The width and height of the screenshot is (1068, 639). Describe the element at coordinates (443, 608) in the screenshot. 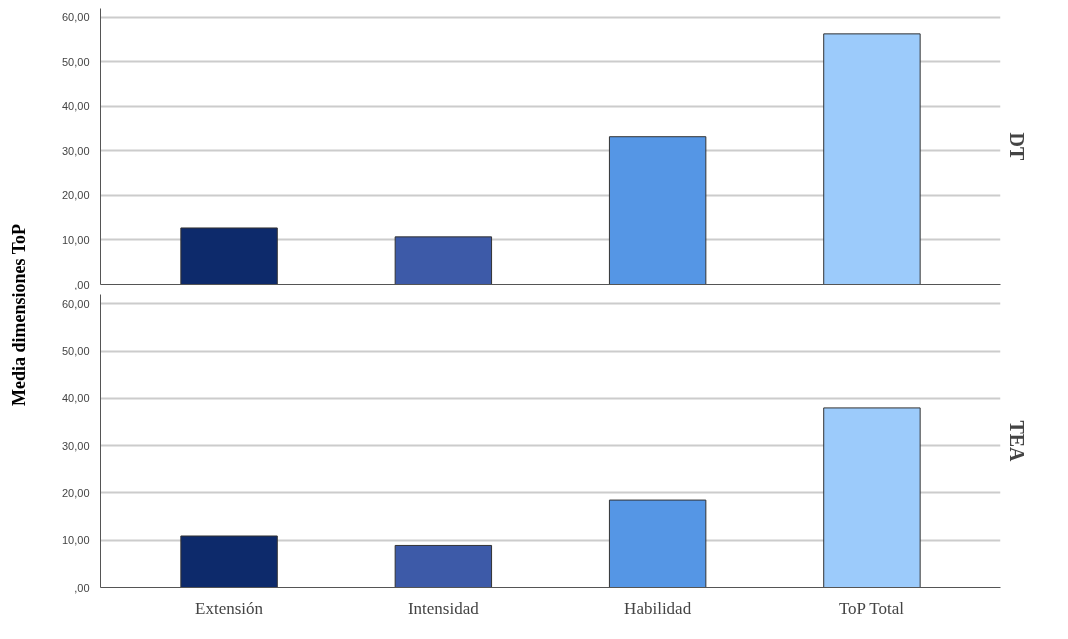

I see `x-tick-label: Intensidad` at that location.